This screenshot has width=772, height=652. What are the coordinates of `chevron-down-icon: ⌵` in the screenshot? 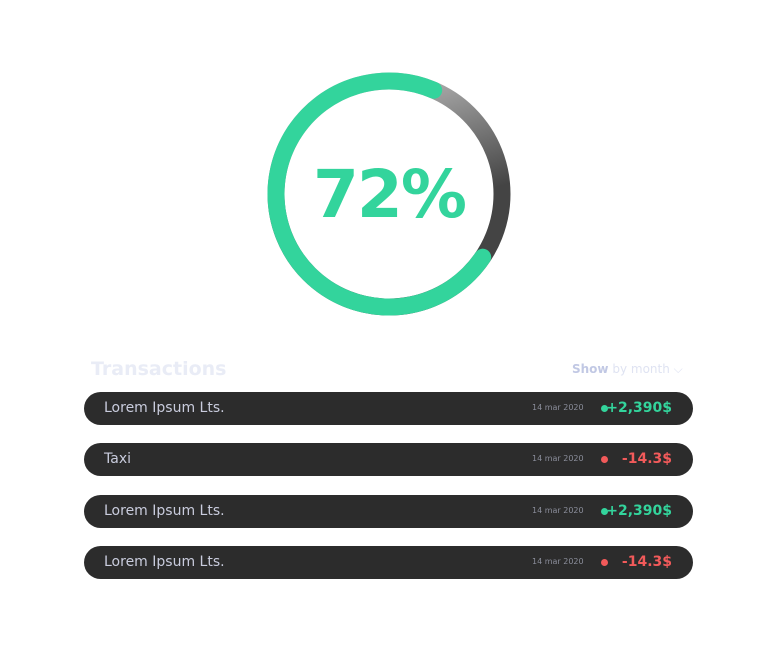 It's located at (678, 369).